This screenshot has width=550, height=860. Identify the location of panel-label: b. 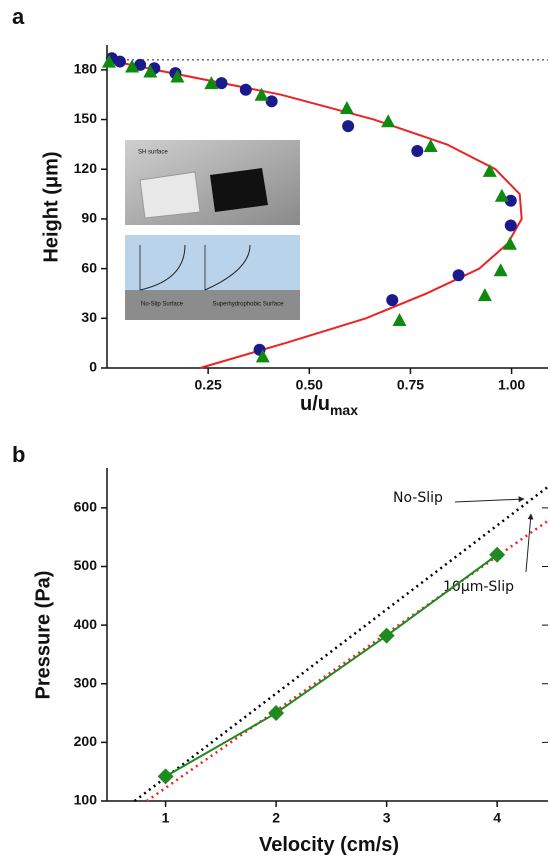
(18, 454).